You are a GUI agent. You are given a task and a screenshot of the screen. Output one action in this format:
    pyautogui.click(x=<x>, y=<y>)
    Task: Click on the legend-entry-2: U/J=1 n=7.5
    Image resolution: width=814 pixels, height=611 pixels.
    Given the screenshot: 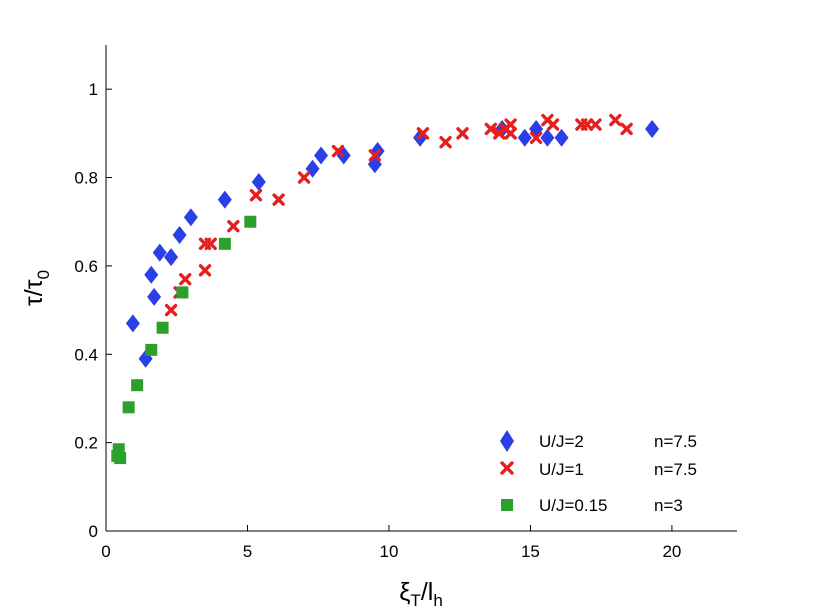 What is the action you would take?
    pyautogui.click(x=598, y=469)
    